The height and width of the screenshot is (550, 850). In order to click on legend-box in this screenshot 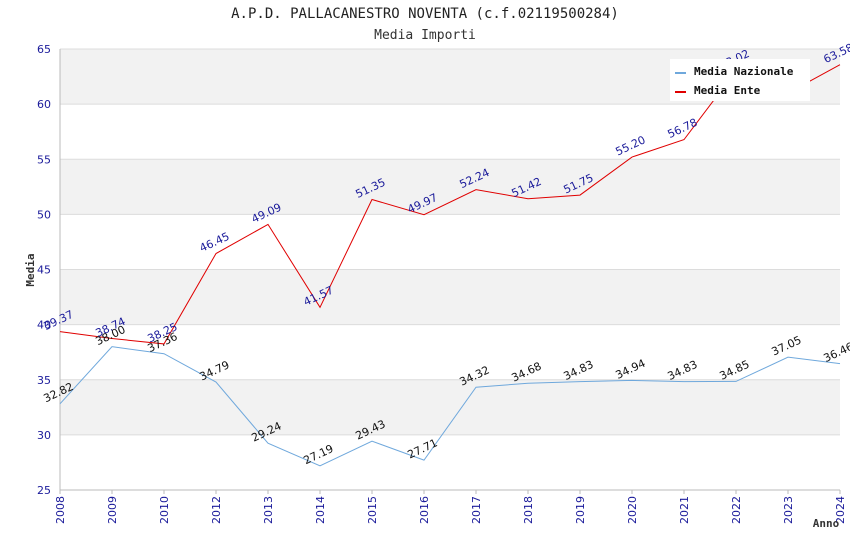, I will do `click(740, 80)`.